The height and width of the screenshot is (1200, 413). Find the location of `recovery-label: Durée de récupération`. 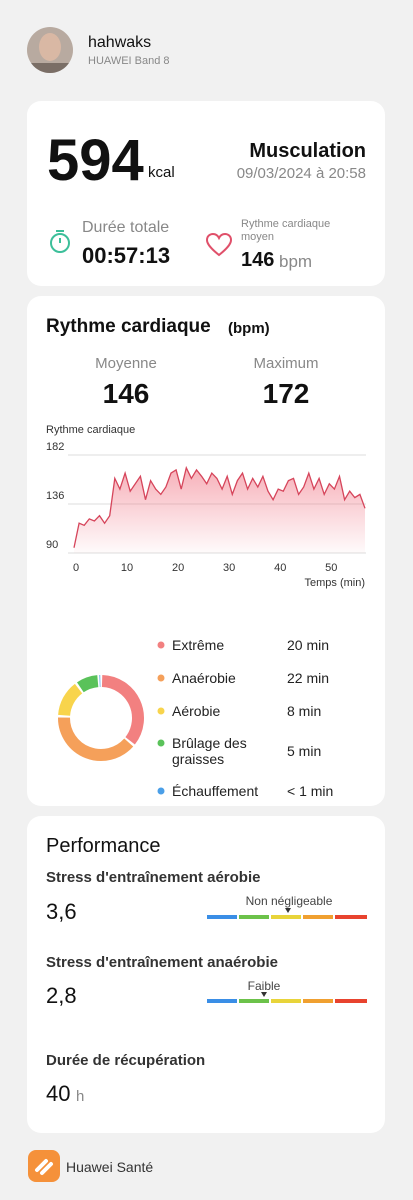

recovery-label: Durée de récupération is located at coordinates (126, 1060).